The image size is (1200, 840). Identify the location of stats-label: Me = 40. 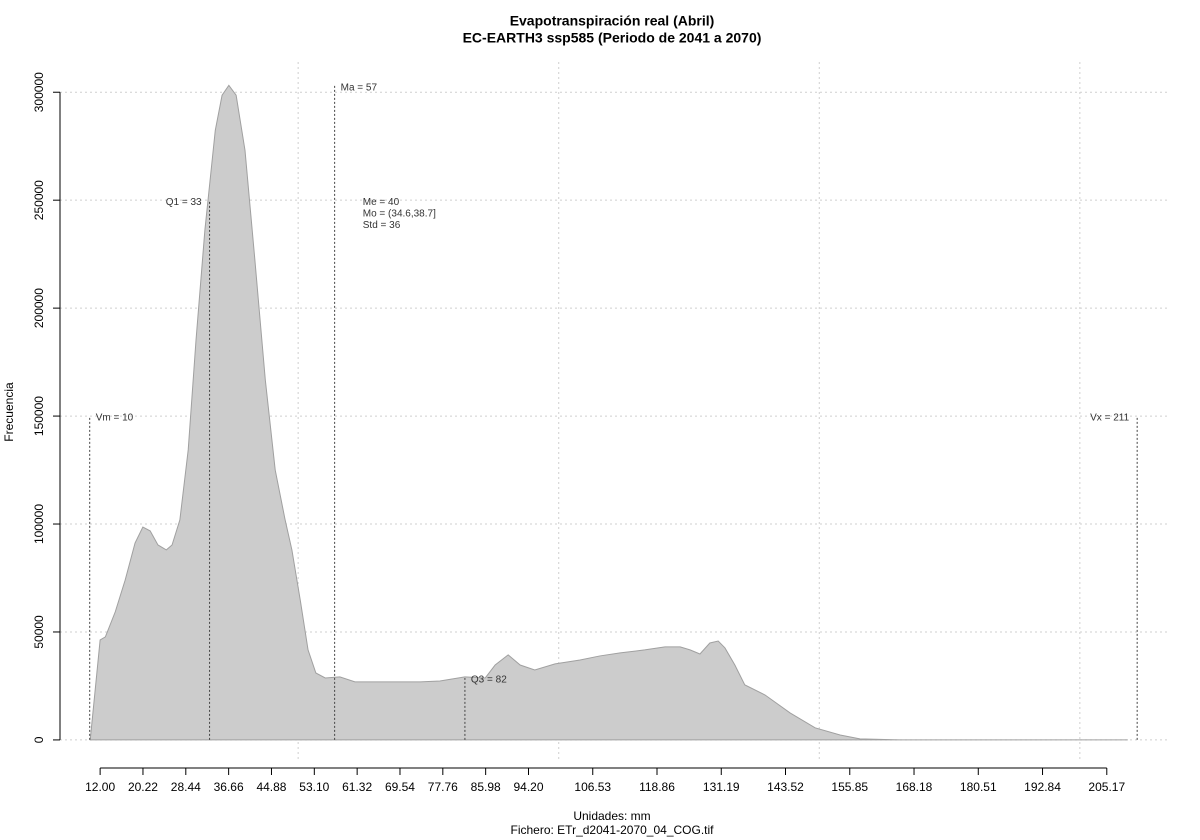
(381, 202).